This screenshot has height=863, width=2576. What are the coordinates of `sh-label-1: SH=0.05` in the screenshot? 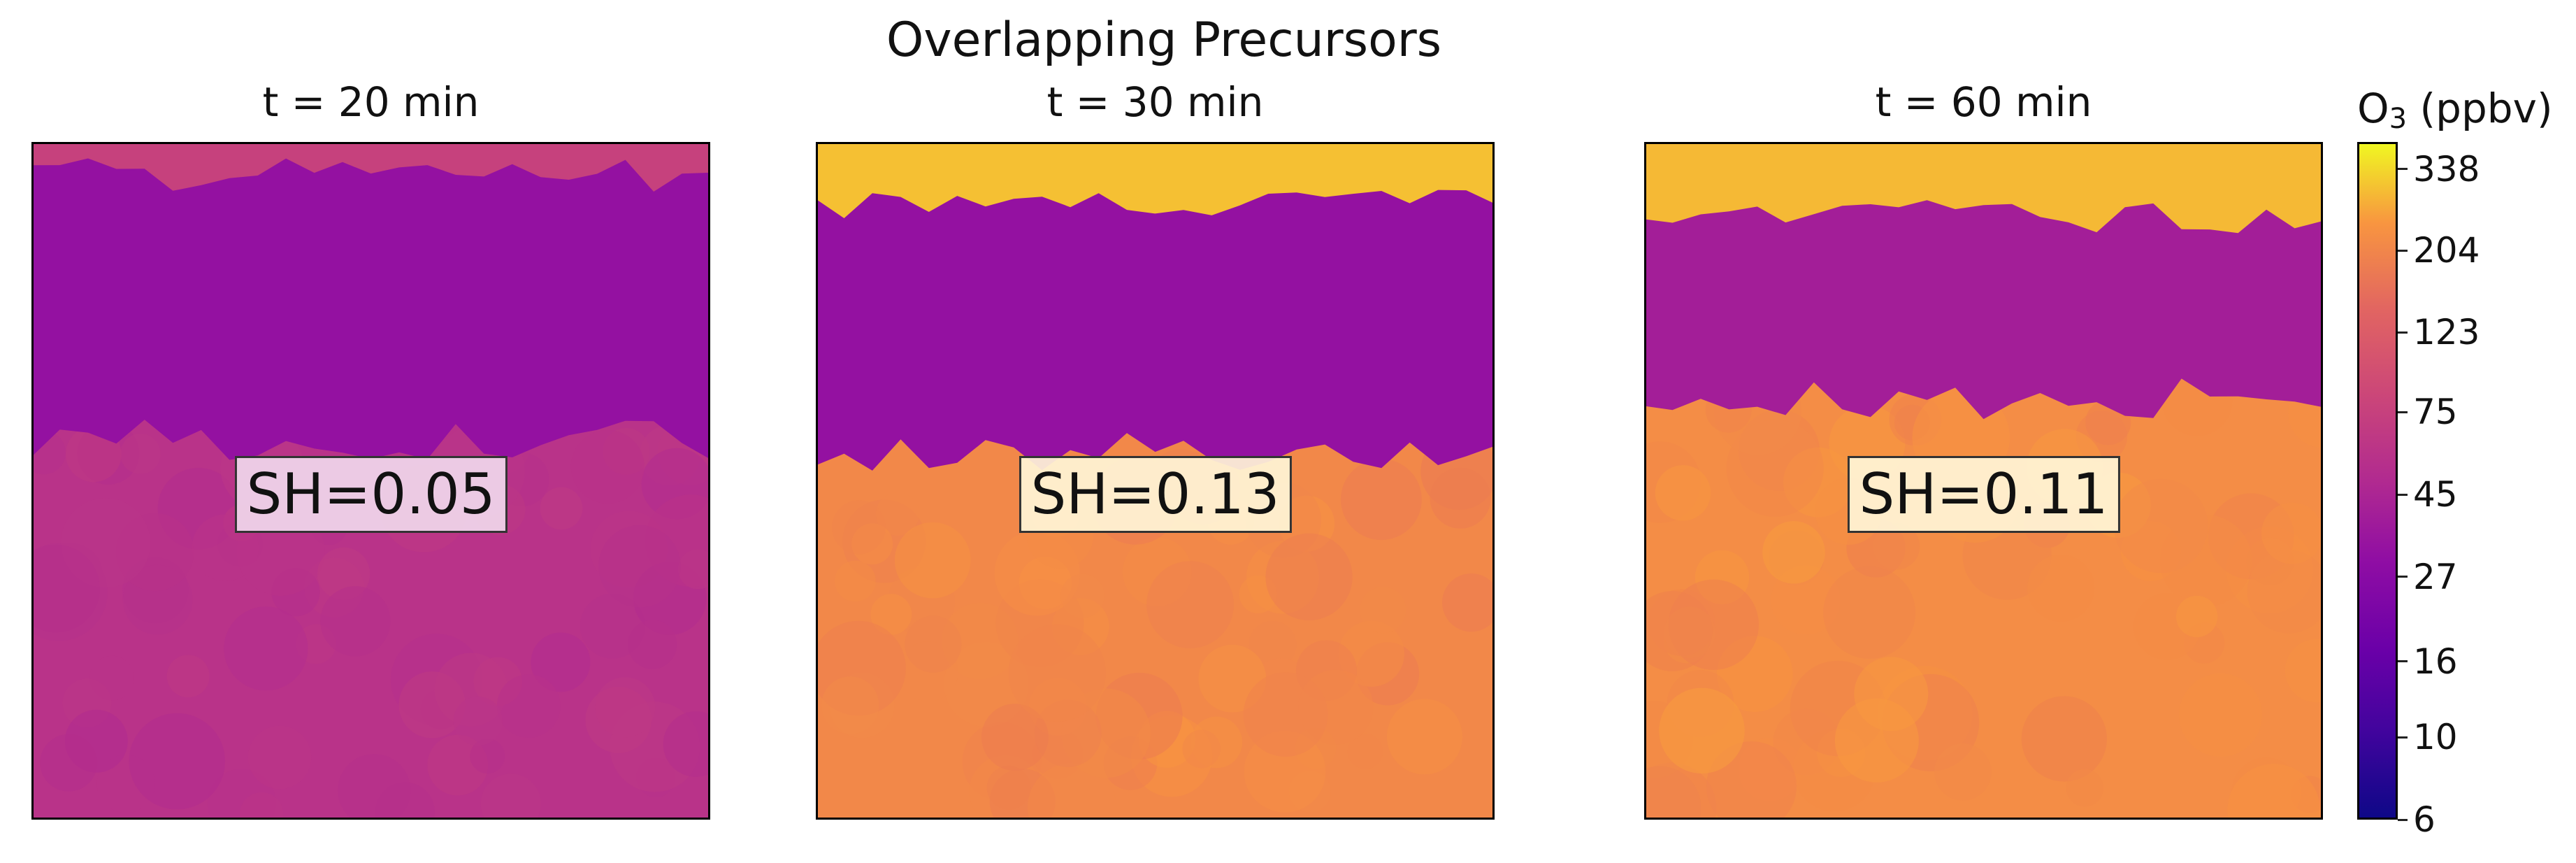 It's located at (371, 494).